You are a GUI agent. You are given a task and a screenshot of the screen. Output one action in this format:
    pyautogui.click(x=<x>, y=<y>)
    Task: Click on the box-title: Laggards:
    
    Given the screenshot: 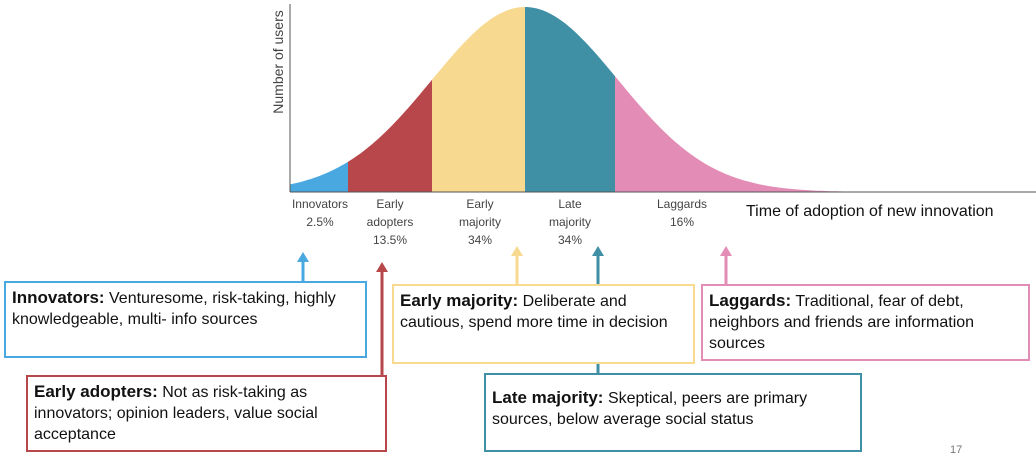 What is the action you would take?
    pyautogui.click(x=750, y=300)
    